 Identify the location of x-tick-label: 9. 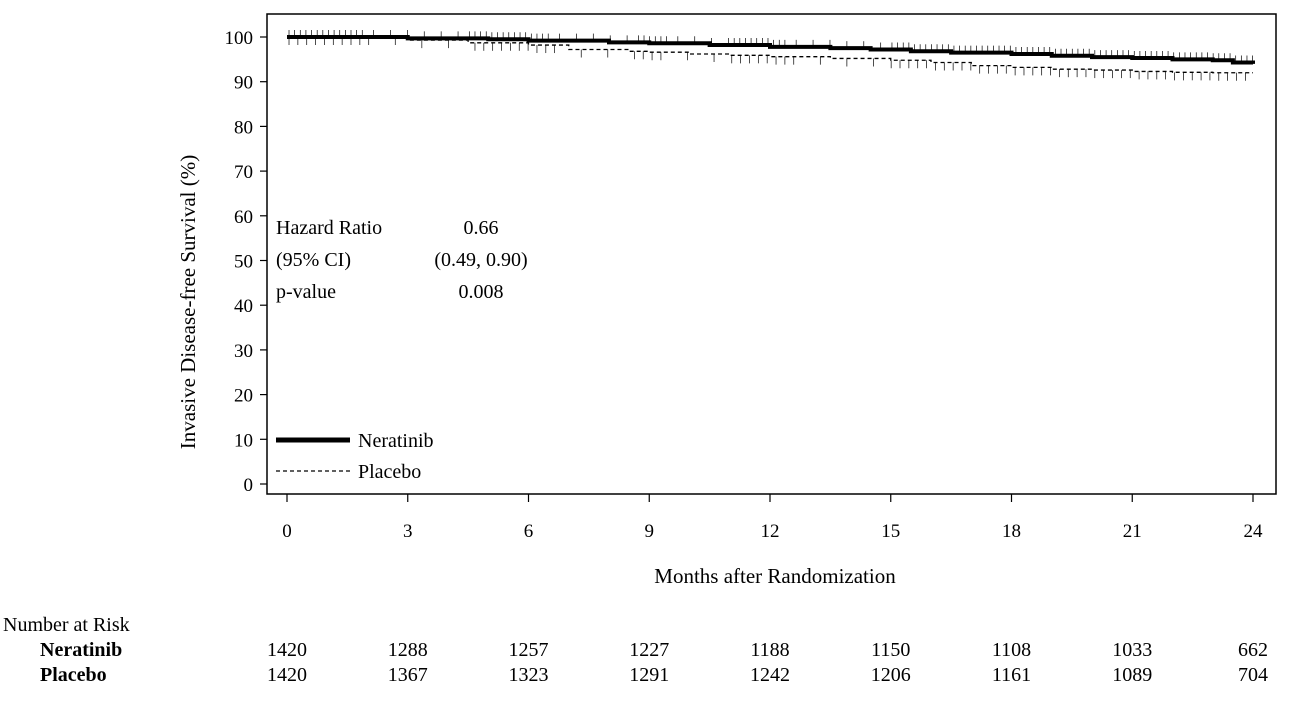
(650, 531).